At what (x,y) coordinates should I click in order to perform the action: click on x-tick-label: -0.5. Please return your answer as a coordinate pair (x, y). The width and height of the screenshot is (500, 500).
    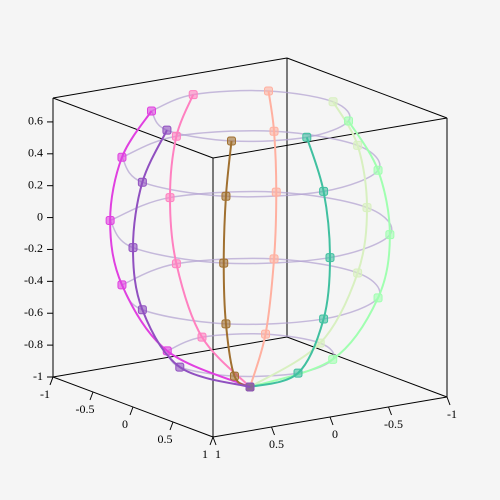
    Looking at the image, I should click on (85, 409).